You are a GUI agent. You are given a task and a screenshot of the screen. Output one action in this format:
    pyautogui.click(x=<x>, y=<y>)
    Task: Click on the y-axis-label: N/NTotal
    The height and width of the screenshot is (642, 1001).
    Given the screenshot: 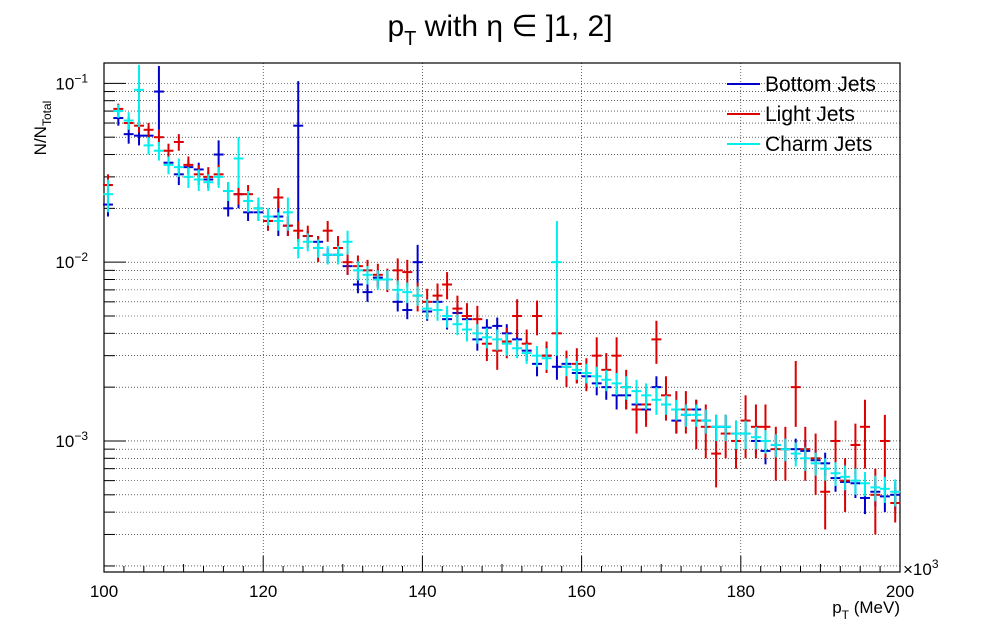 What is the action you would take?
    pyautogui.click(x=42, y=128)
    